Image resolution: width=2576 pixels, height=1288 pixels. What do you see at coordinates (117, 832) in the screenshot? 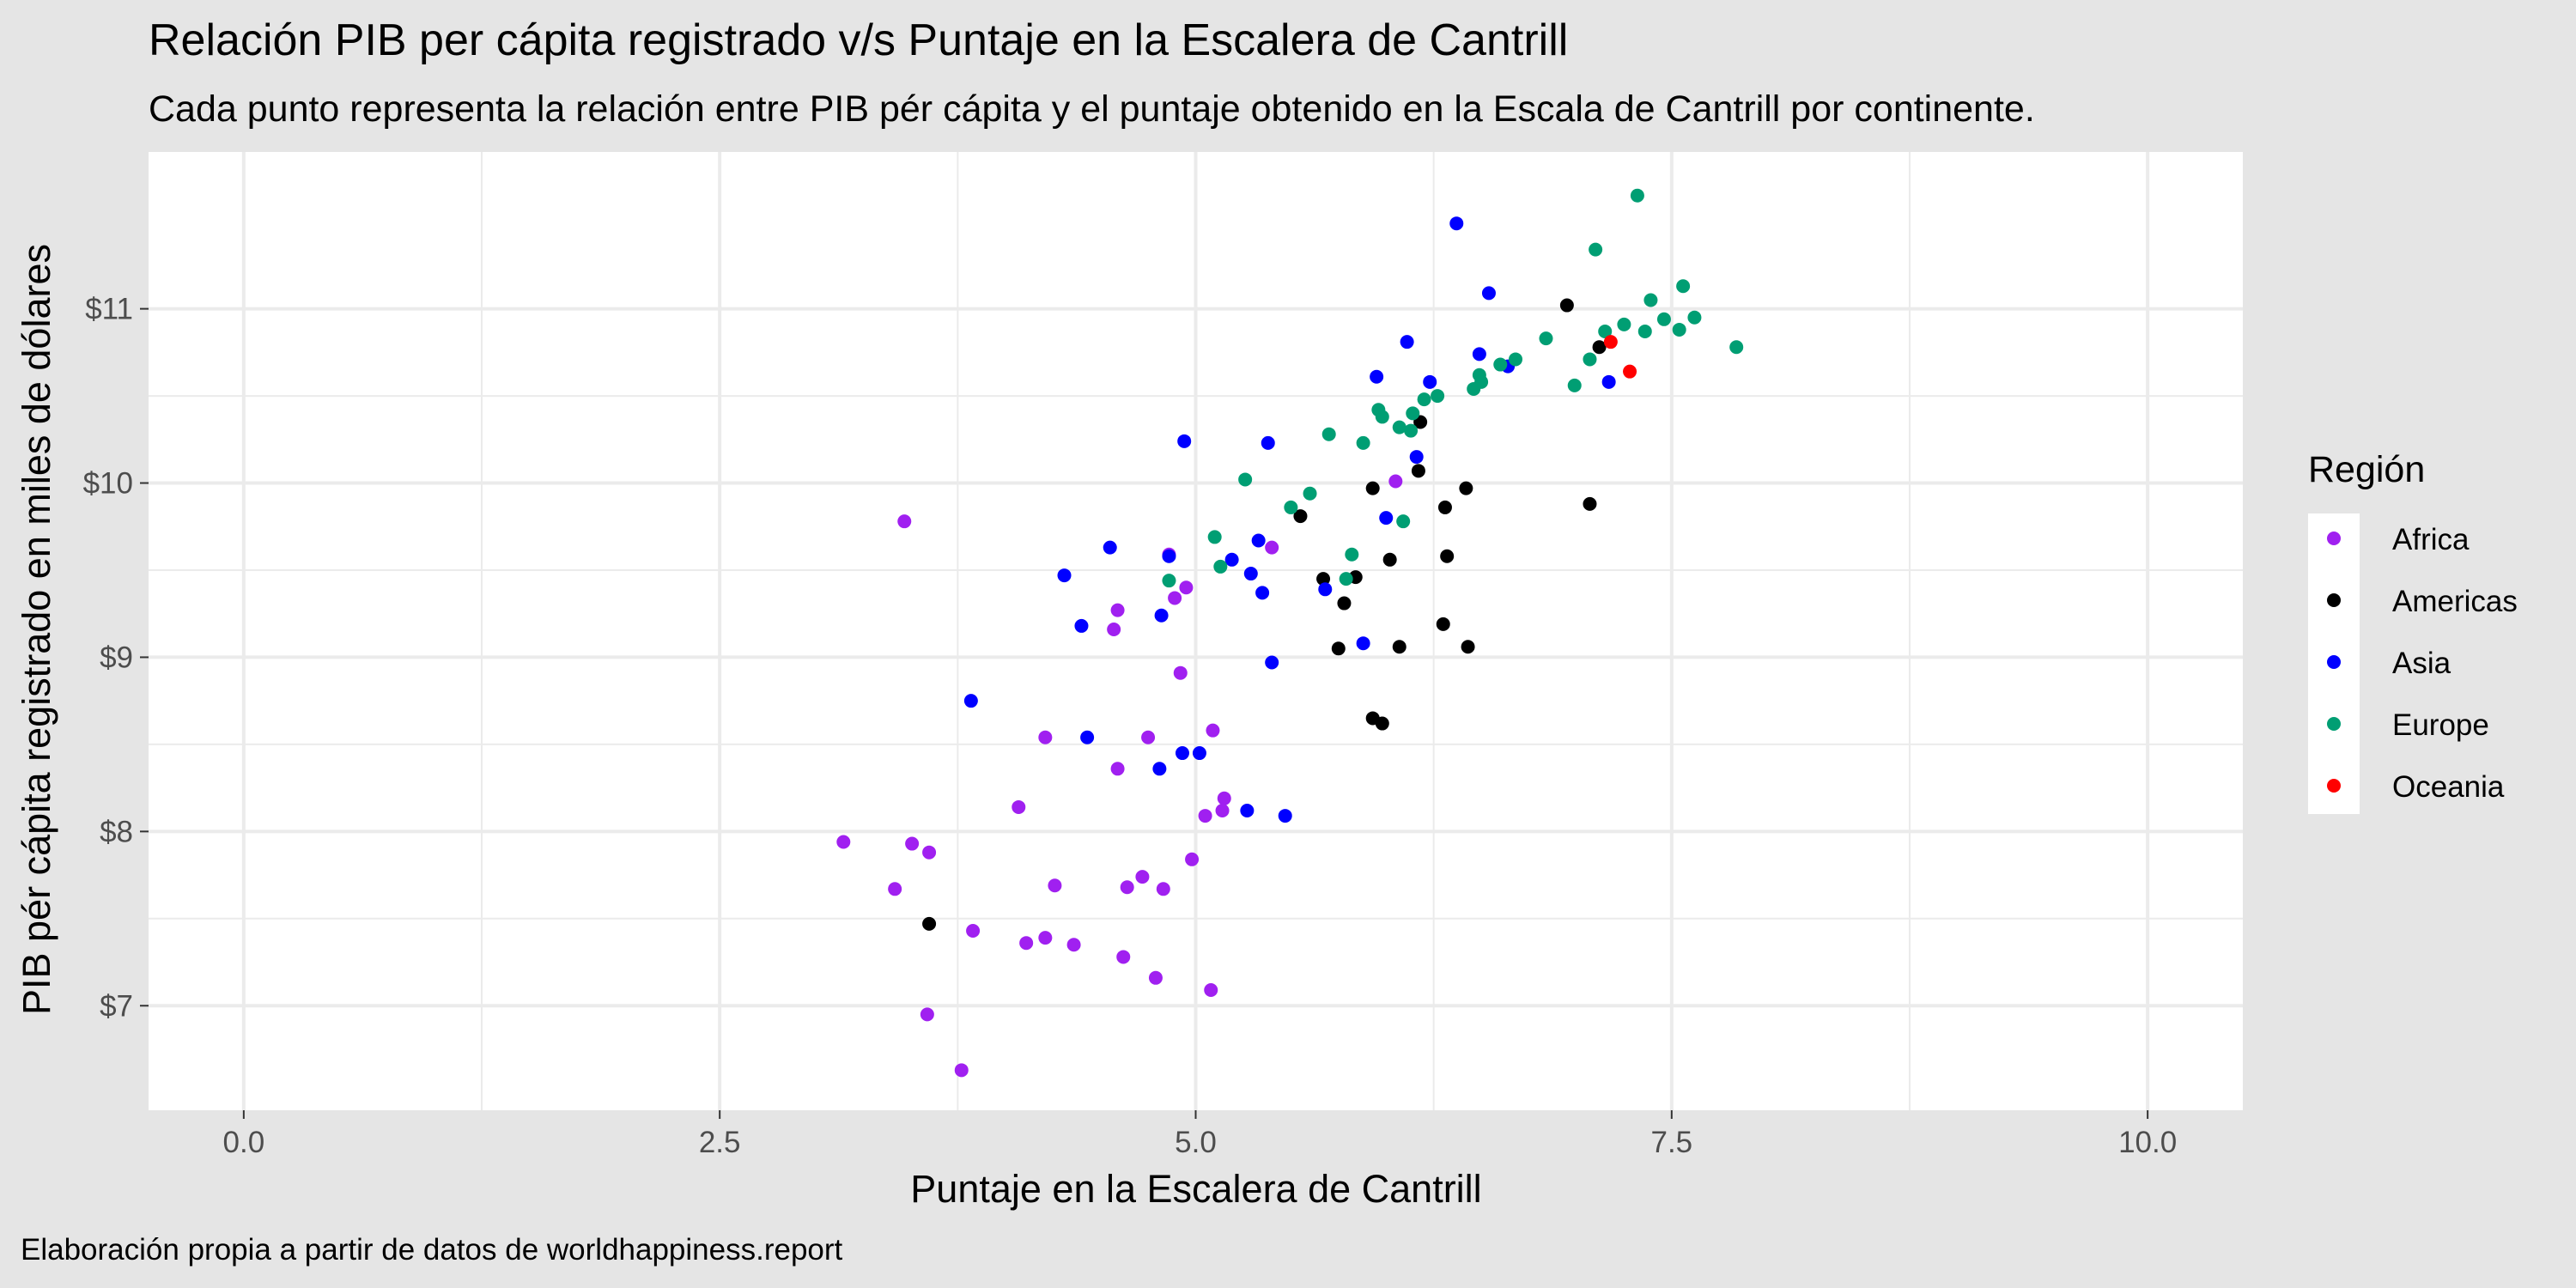
I see `y-tick-label: $8` at bounding box center [117, 832].